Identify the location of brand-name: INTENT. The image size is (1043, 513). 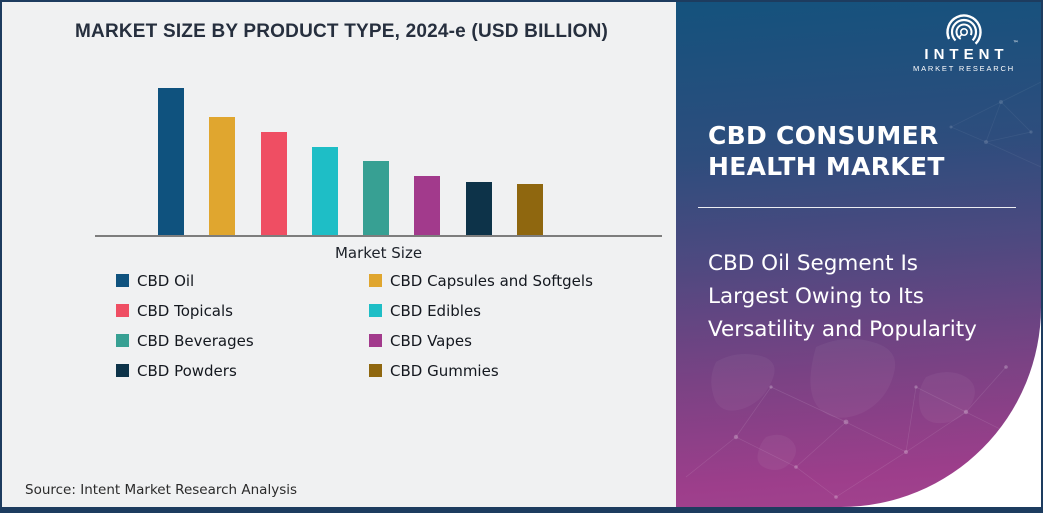
(966, 54).